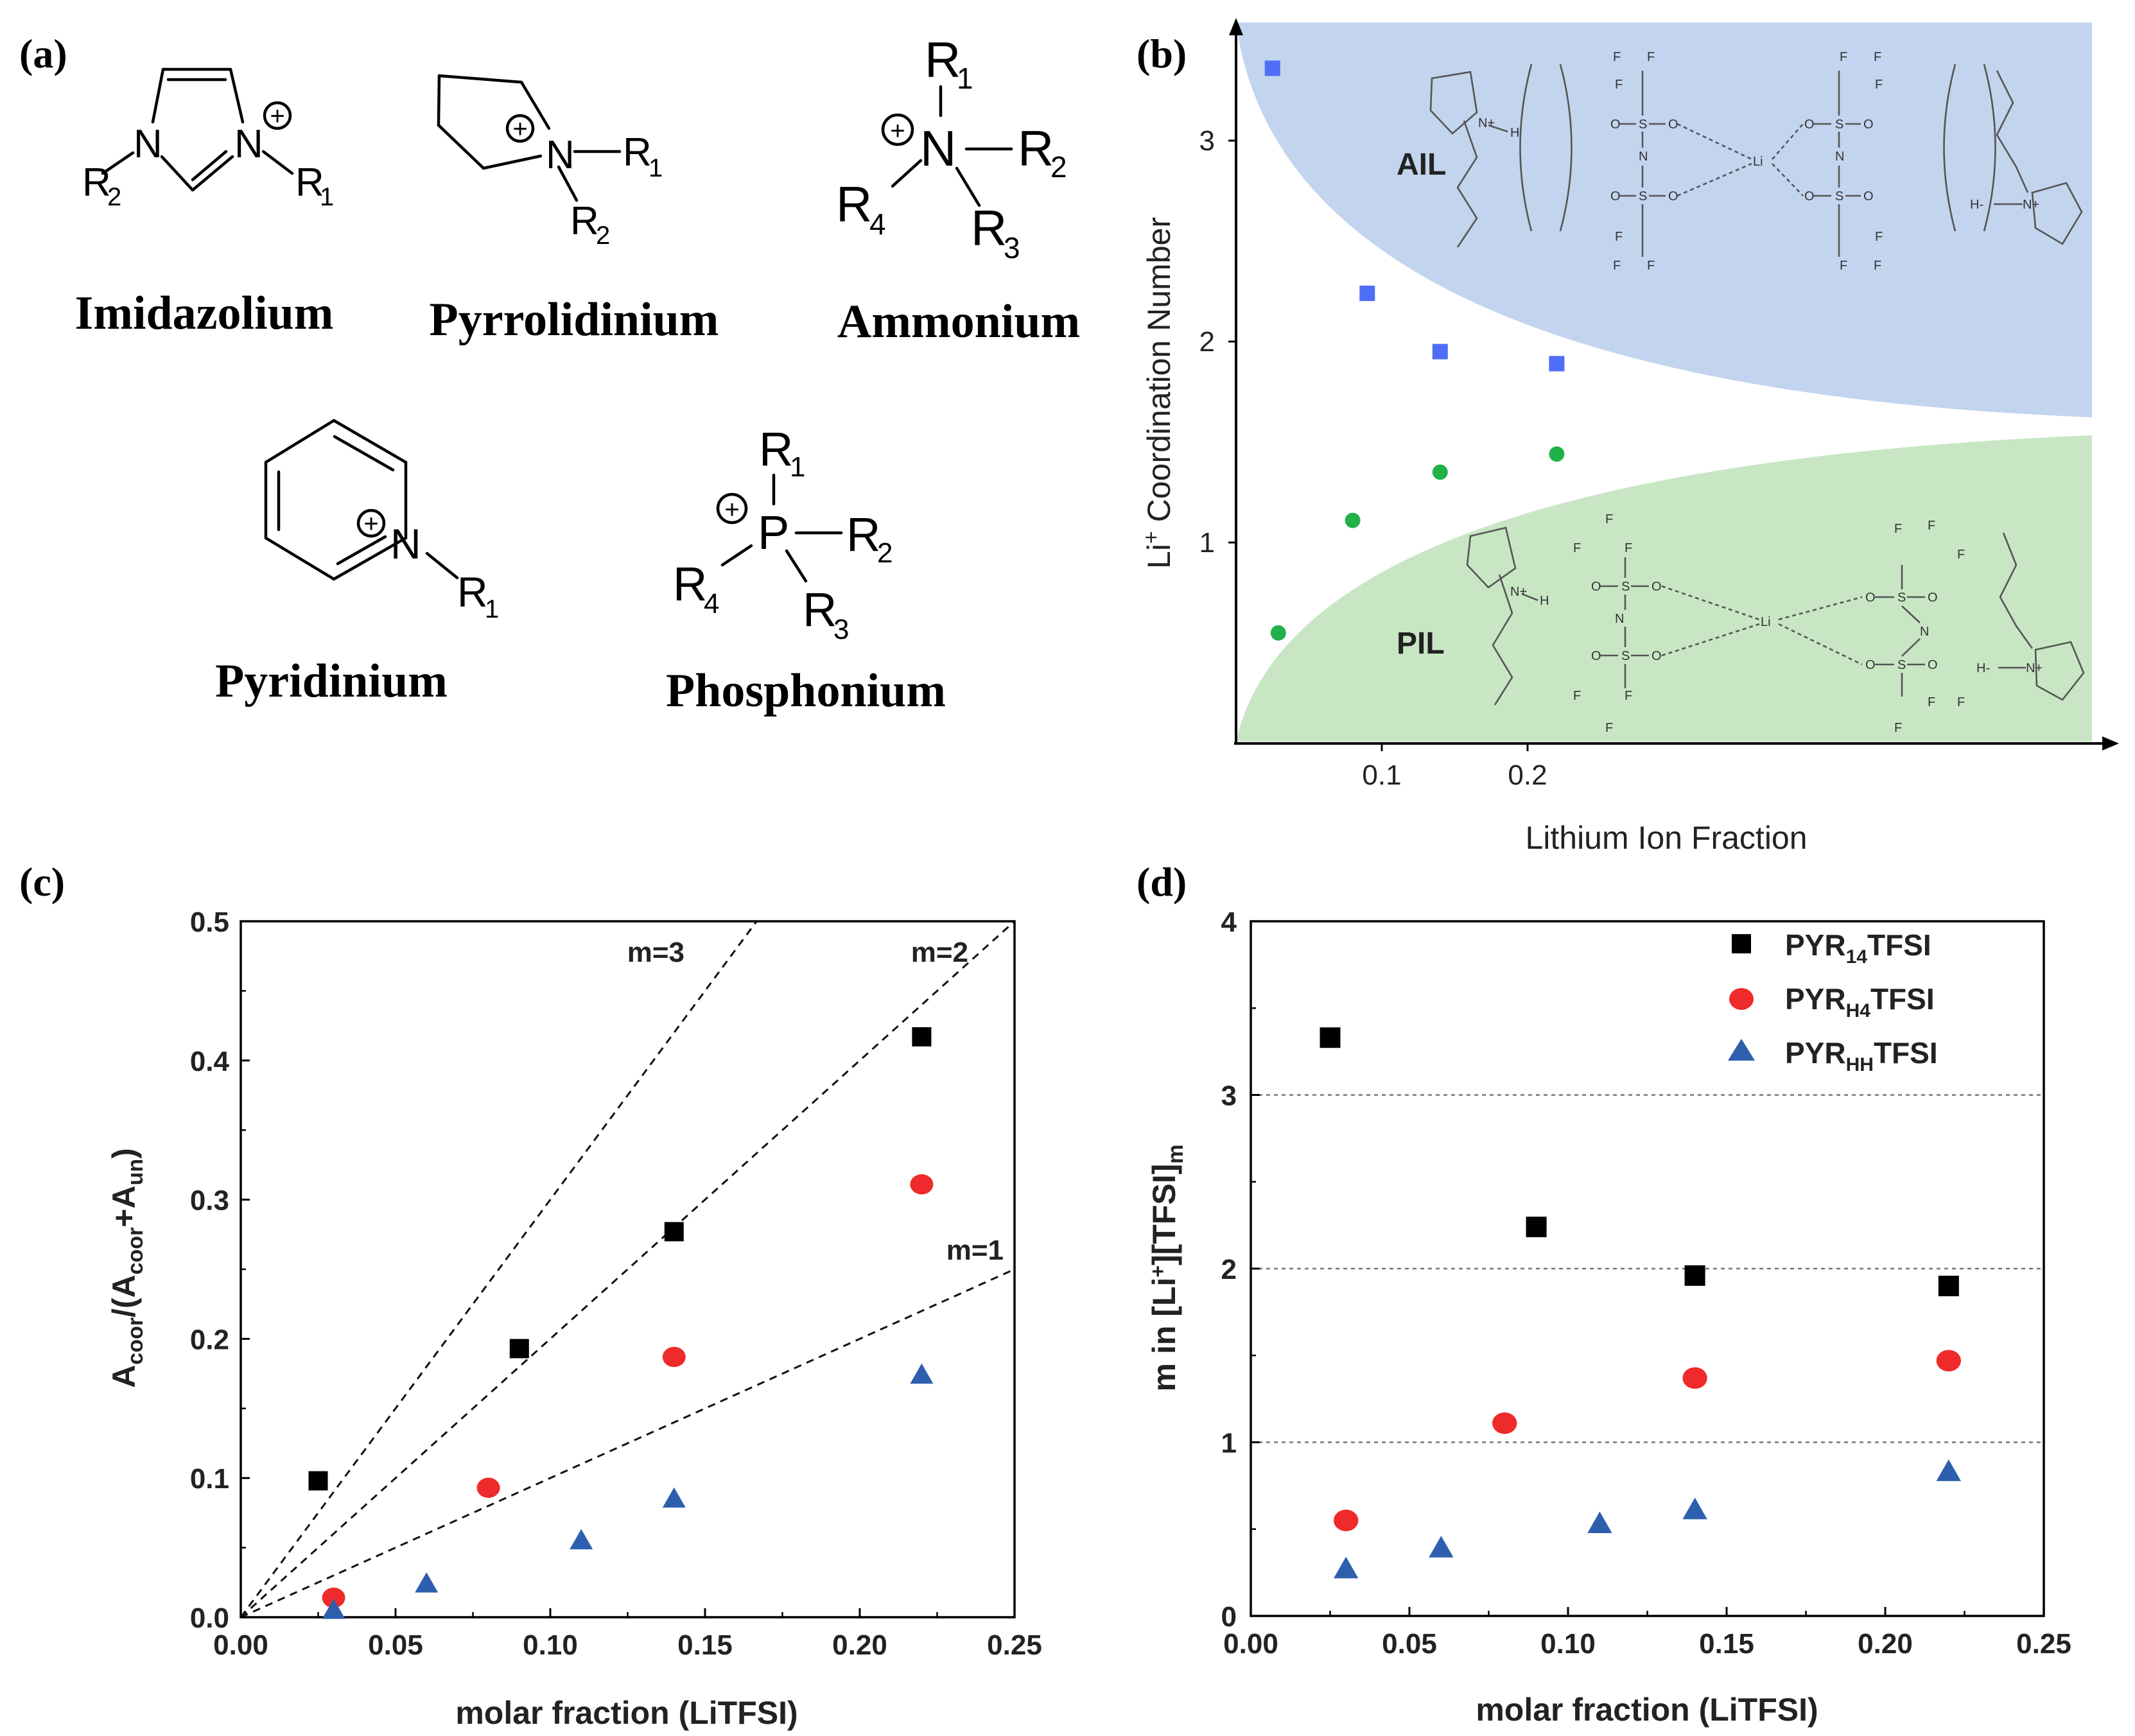 The width and height of the screenshot is (2135, 1736). Describe the element at coordinates (1421, 165) in the screenshot. I see `region-label-ail: AIL` at that location.